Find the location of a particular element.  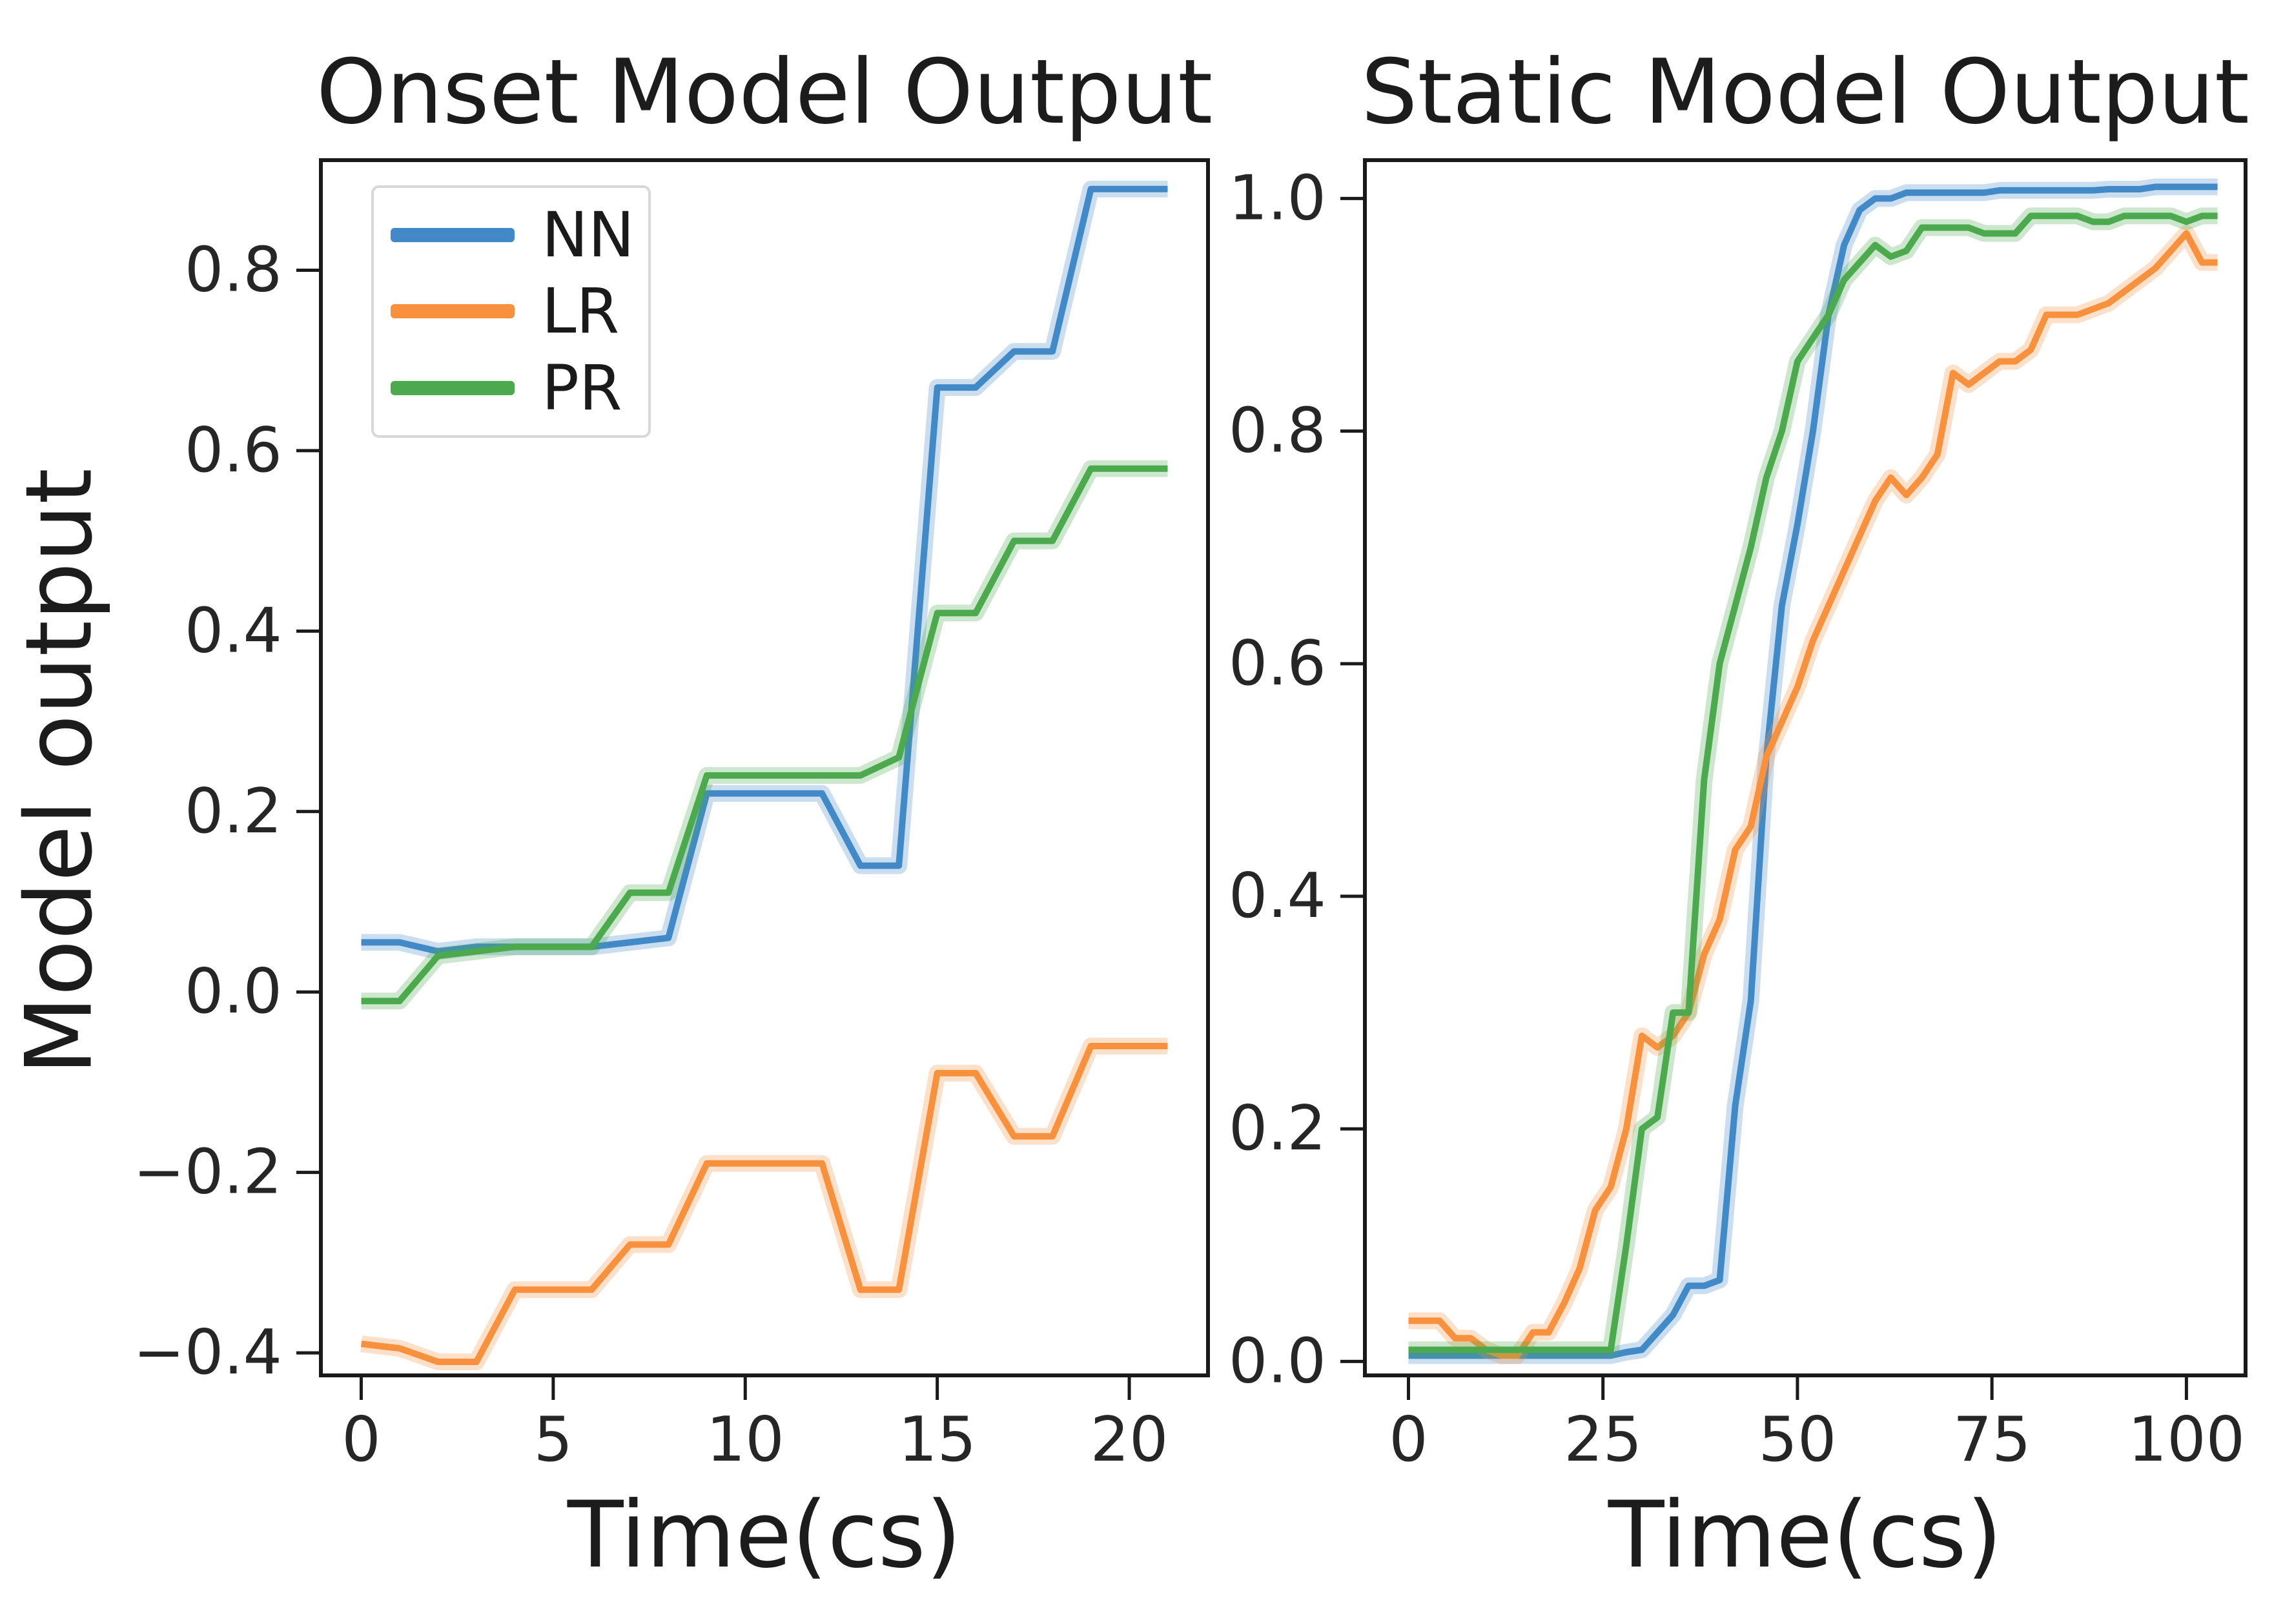

y-tick-label: −0.4 is located at coordinates (207, 1352).